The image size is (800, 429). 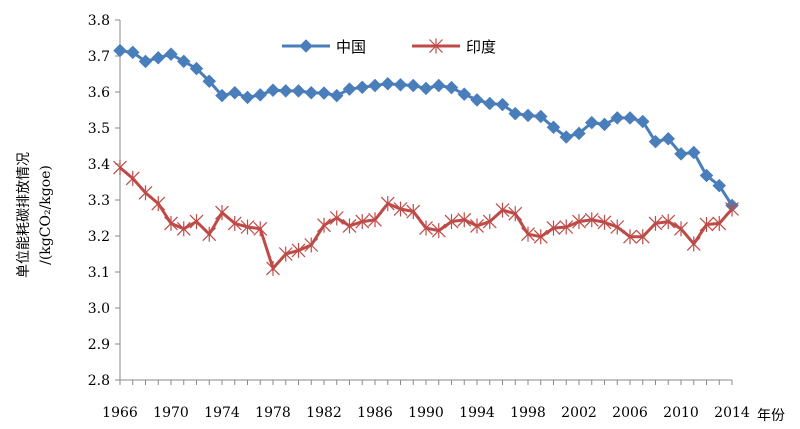 I want to click on x-tick-label: 1990, so click(x=426, y=413).